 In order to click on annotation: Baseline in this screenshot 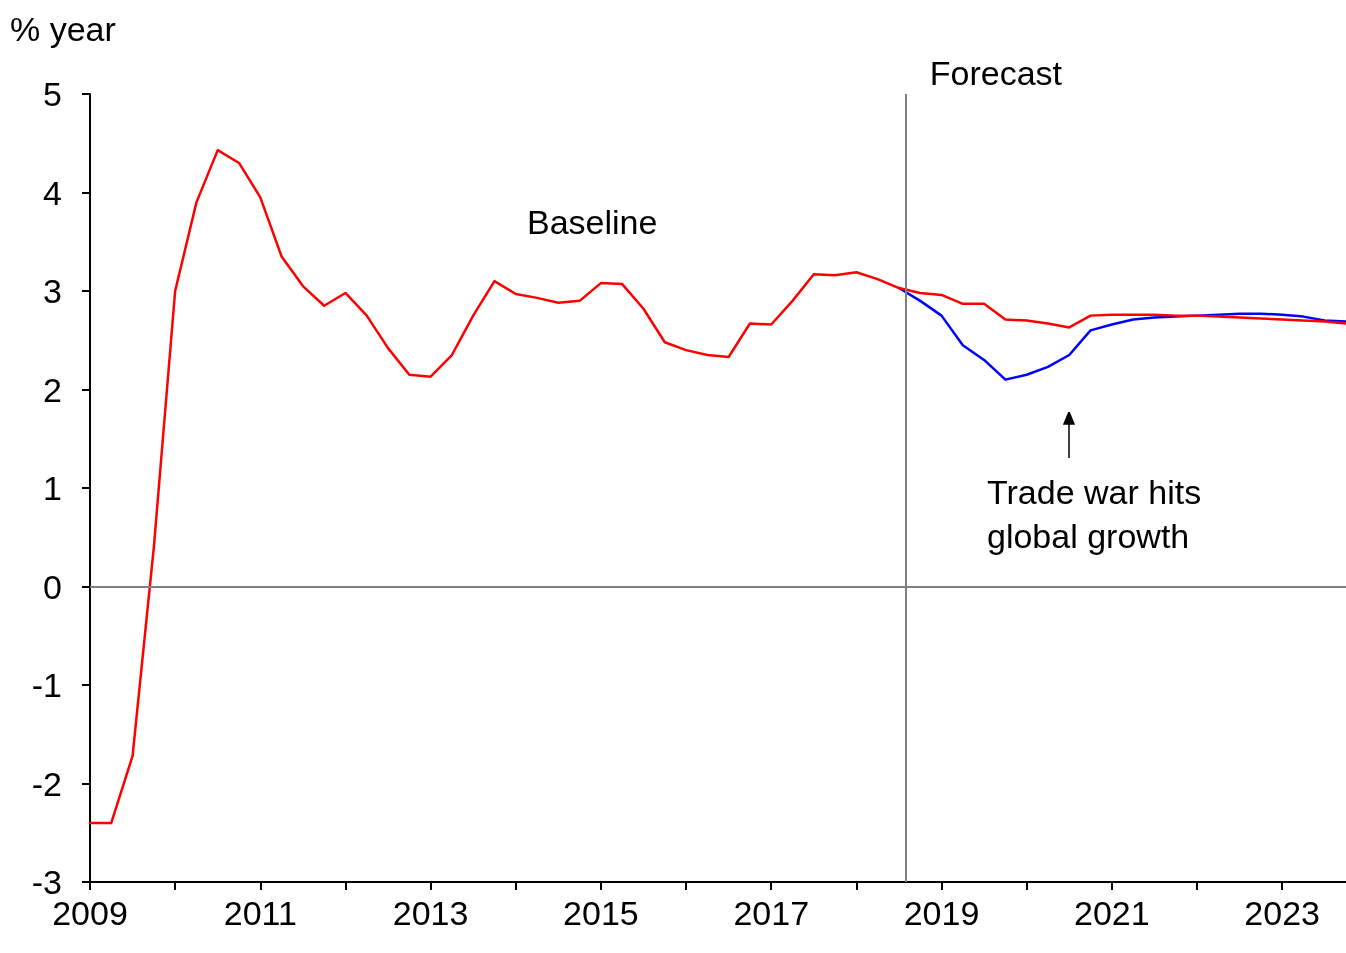, I will do `click(592, 222)`.